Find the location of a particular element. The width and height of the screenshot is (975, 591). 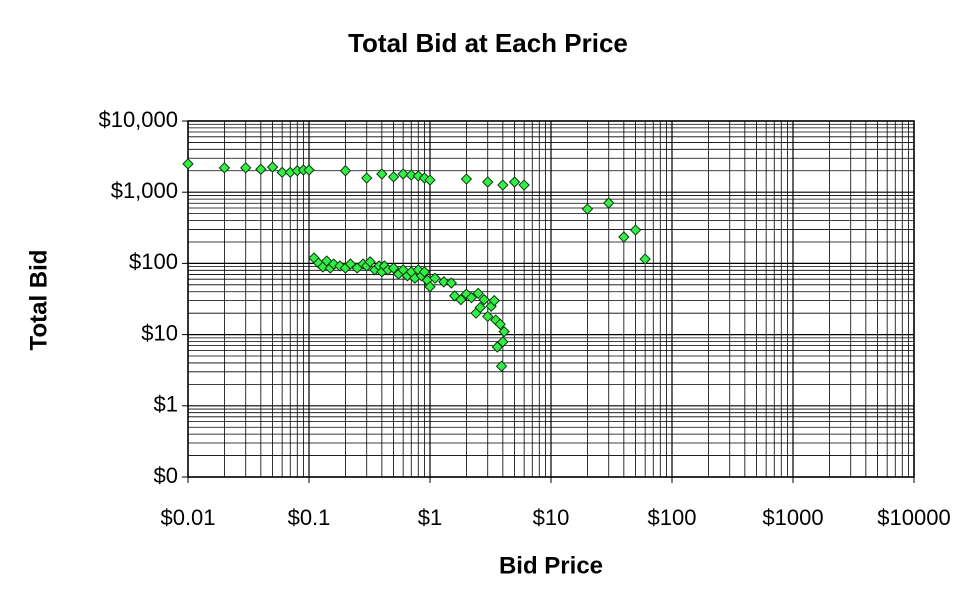

y-tick-label: $1 is located at coordinates (166, 404).